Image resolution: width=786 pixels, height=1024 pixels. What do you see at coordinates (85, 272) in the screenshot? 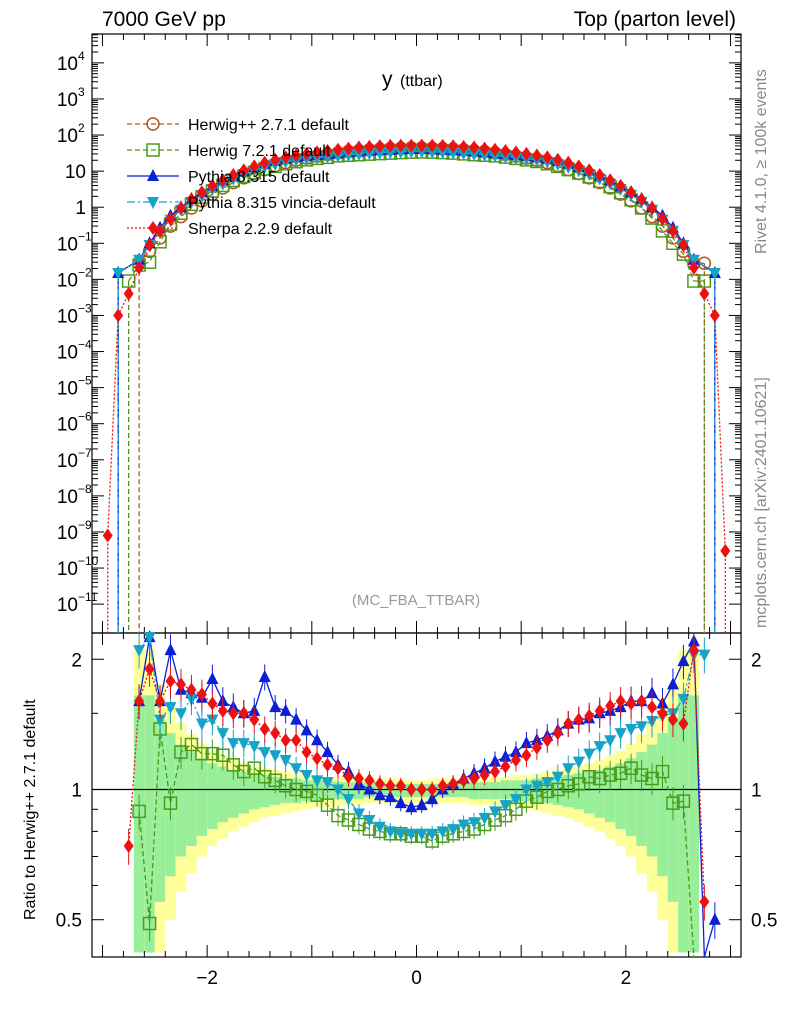
I see `main-y-tick-exponent: −2` at bounding box center [85, 272].